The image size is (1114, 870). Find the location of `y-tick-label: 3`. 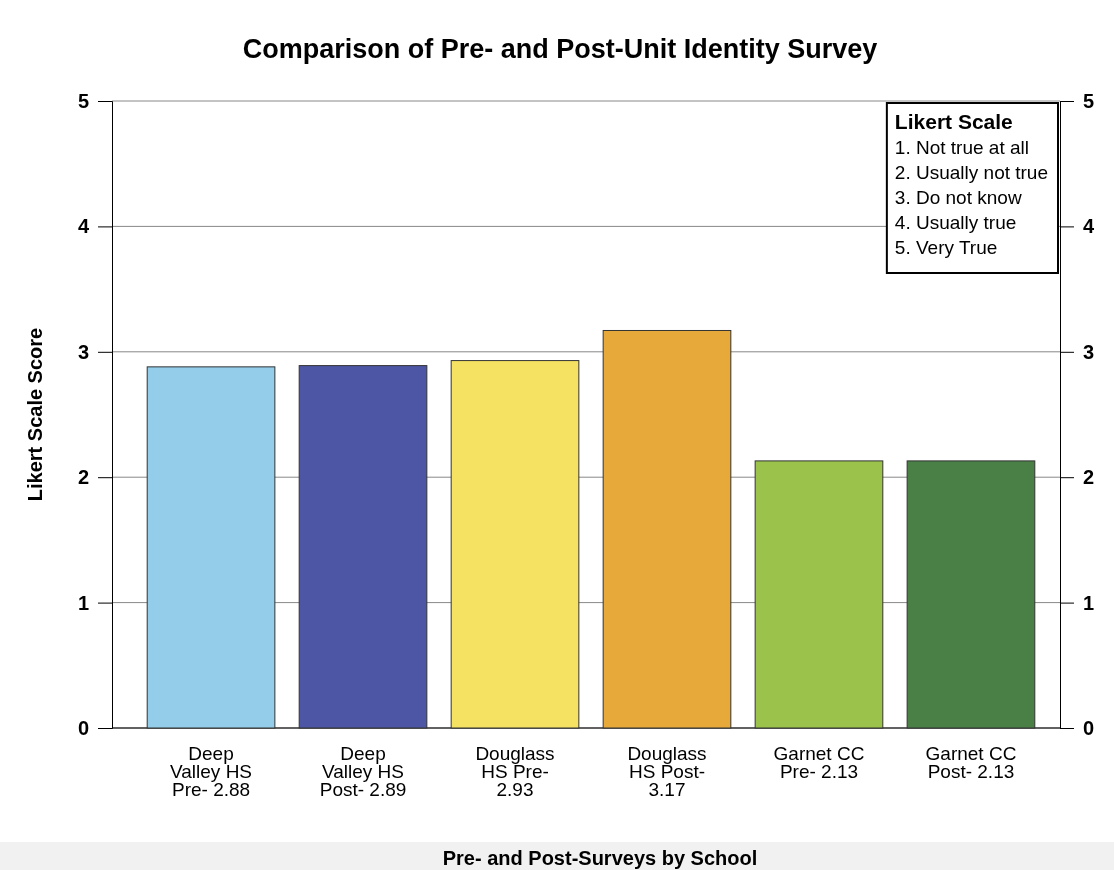

y-tick-label: 3 is located at coordinates (83, 351).